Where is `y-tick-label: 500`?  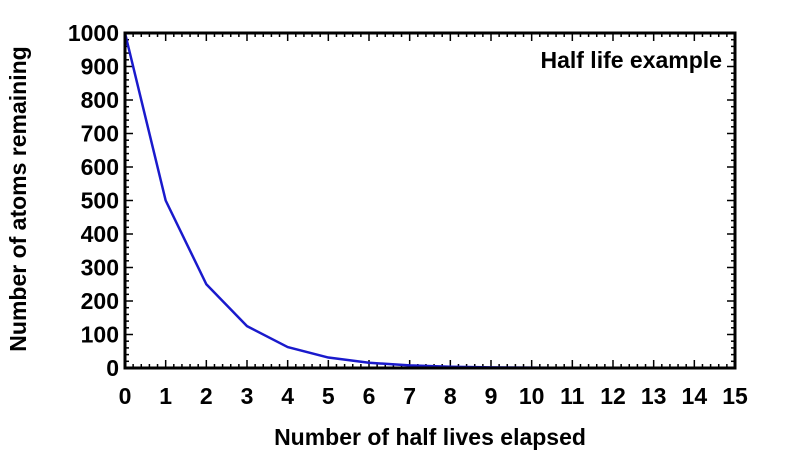
y-tick-label: 500 is located at coordinates (100, 201).